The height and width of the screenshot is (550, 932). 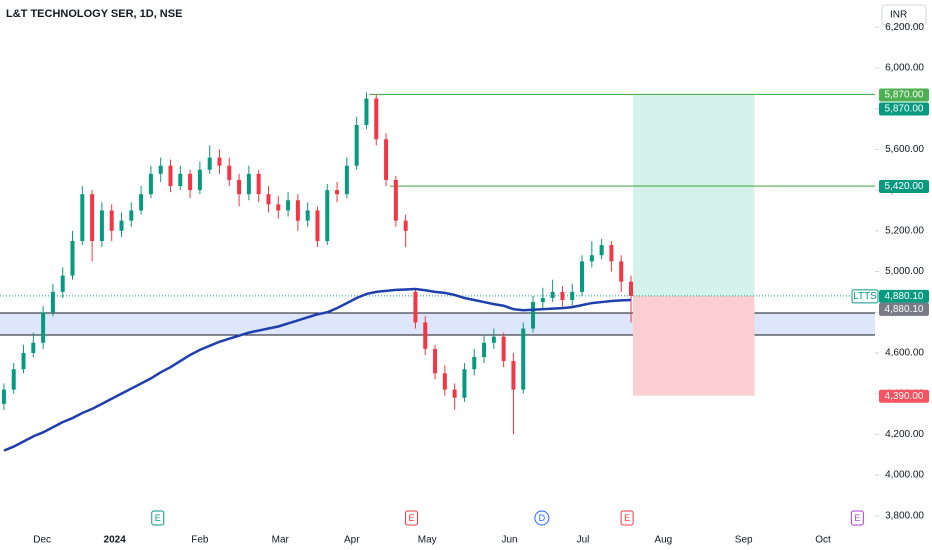 I want to click on currency-box, so click(x=904, y=15).